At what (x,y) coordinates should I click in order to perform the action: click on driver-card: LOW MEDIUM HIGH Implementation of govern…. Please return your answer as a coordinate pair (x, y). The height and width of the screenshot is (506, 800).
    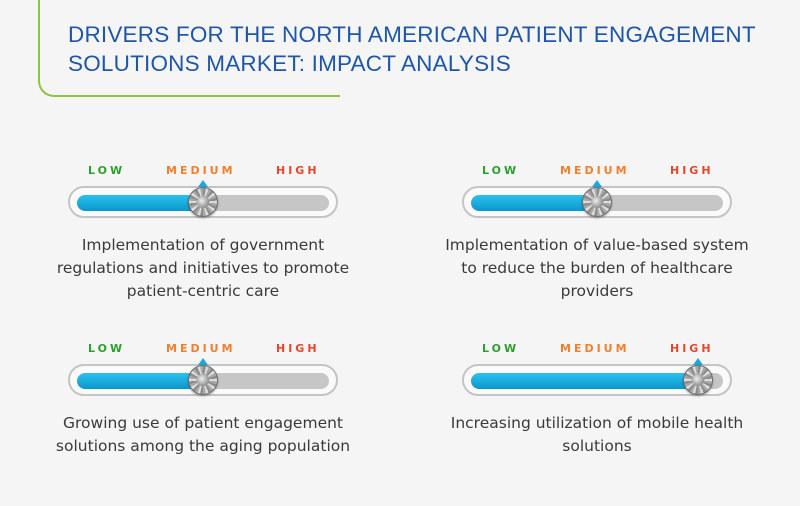
    Looking at the image, I should click on (227, 244).